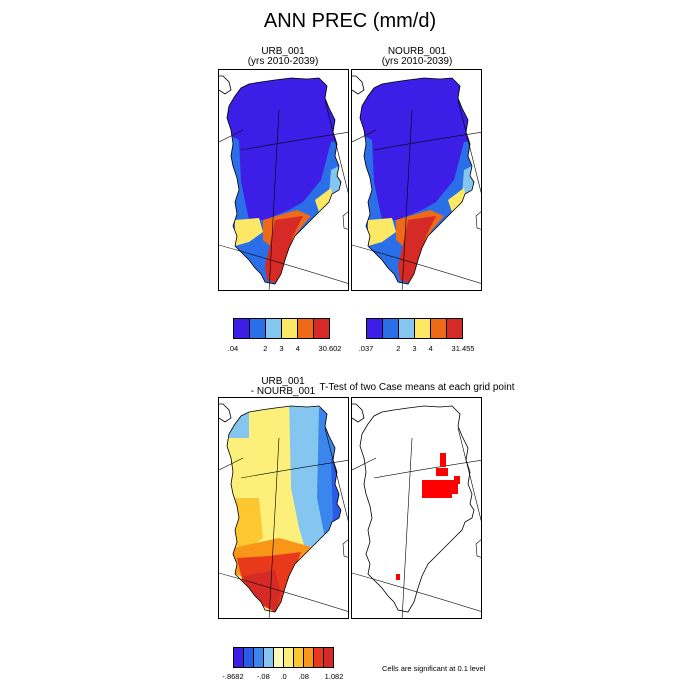 The height and width of the screenshot is (700, 700). Describe the element at coordinates (285, 349) in the screenshot. I see `urb-colorbar-labels: .04 2 3 4 30.602` at that location.